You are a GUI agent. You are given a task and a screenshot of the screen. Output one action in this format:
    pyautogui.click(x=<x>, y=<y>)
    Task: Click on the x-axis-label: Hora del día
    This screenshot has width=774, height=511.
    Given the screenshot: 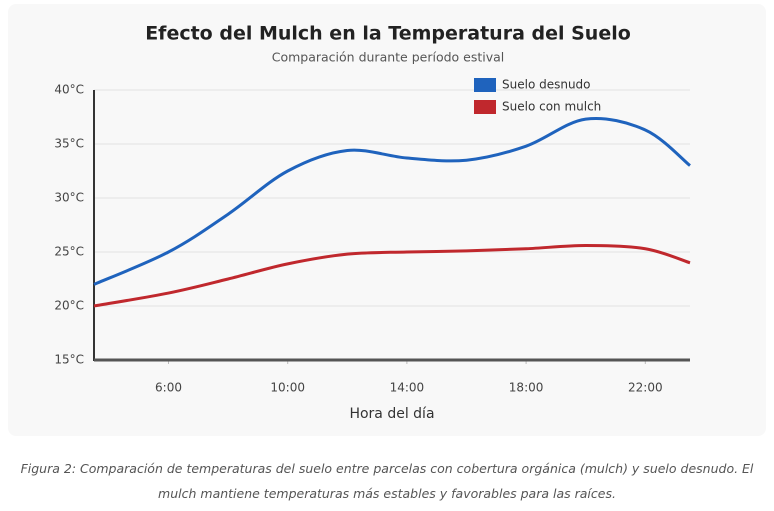 What is the action you would take?
    pyautogui.click(x=391, y=414)
    